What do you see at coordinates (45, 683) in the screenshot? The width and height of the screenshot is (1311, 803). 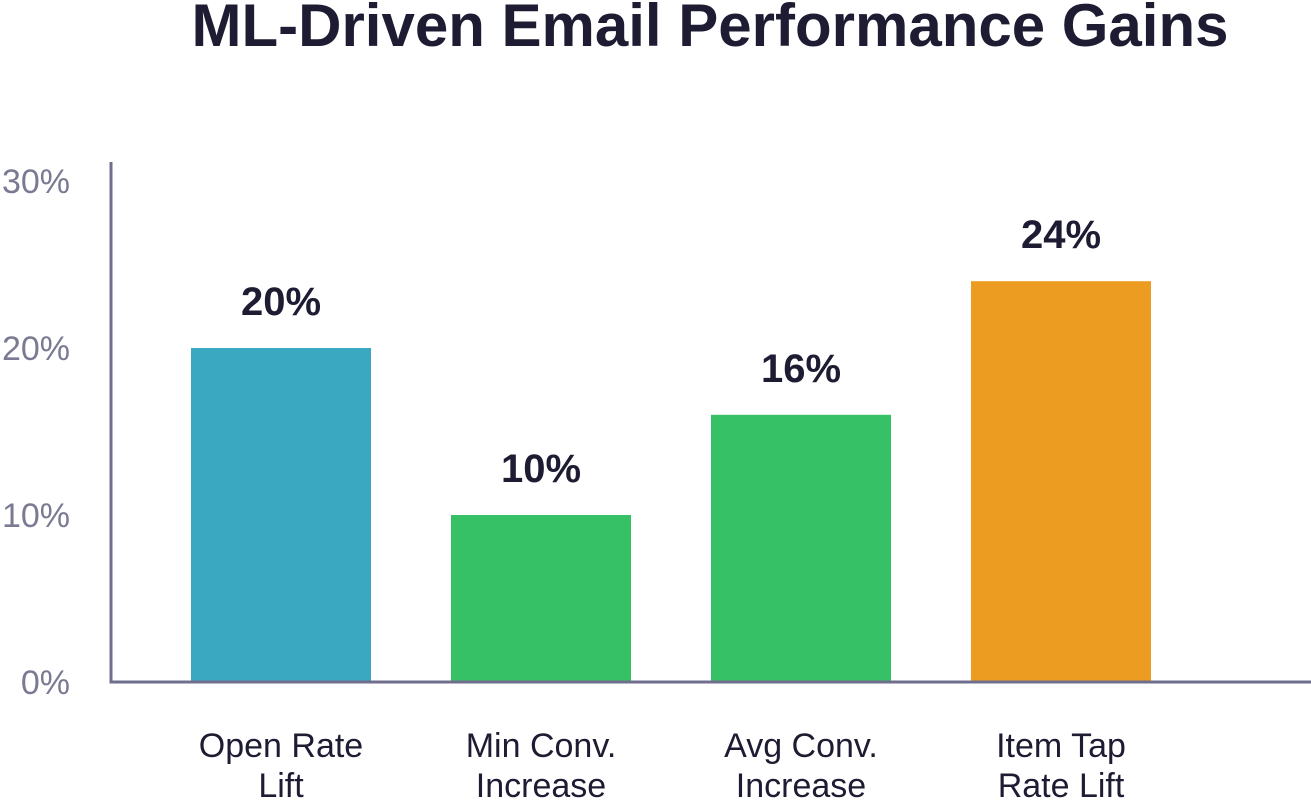 I see `y-tick-label: 0%` at bounding box center [45, 683].